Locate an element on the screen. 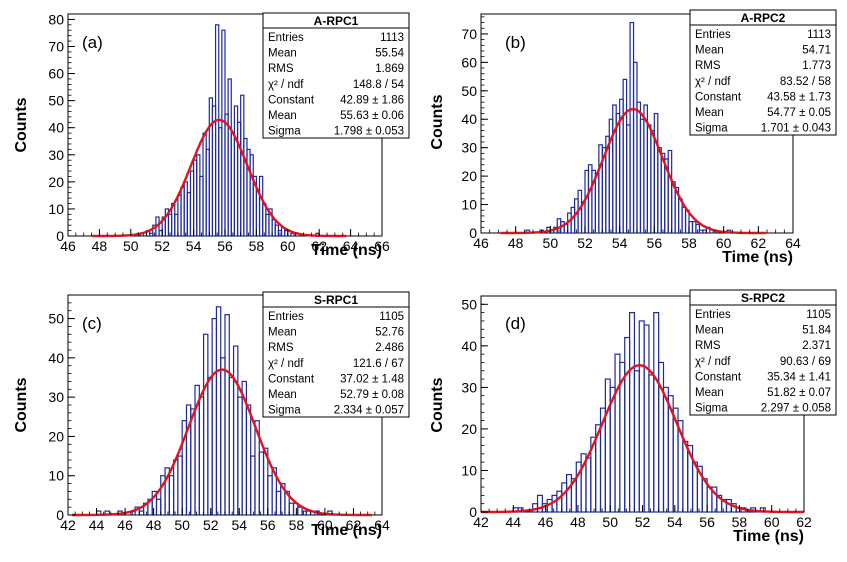 The width and height of the screenshot is (847, 562). x-tick-label: 54 is located at coordinates (194, 246).